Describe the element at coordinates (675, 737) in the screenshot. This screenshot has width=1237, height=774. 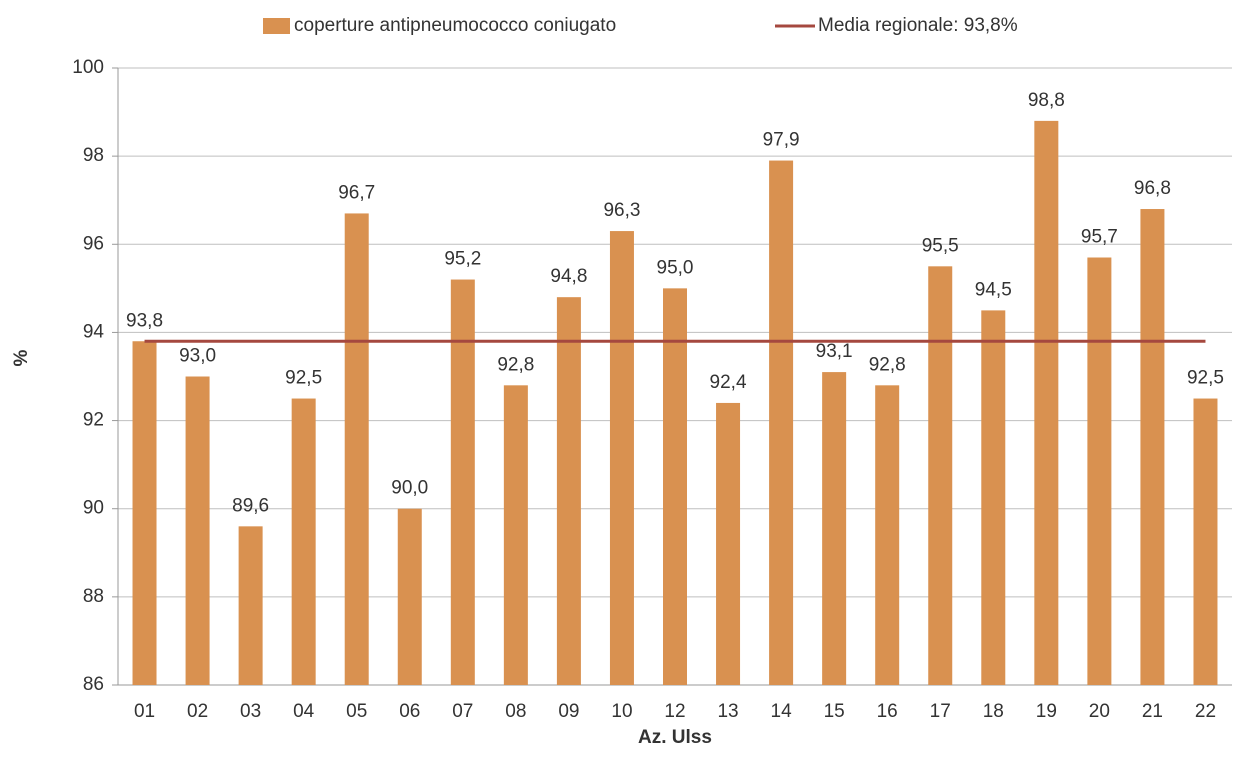
I see `x-axis-title: Az. Ulss` at that location.